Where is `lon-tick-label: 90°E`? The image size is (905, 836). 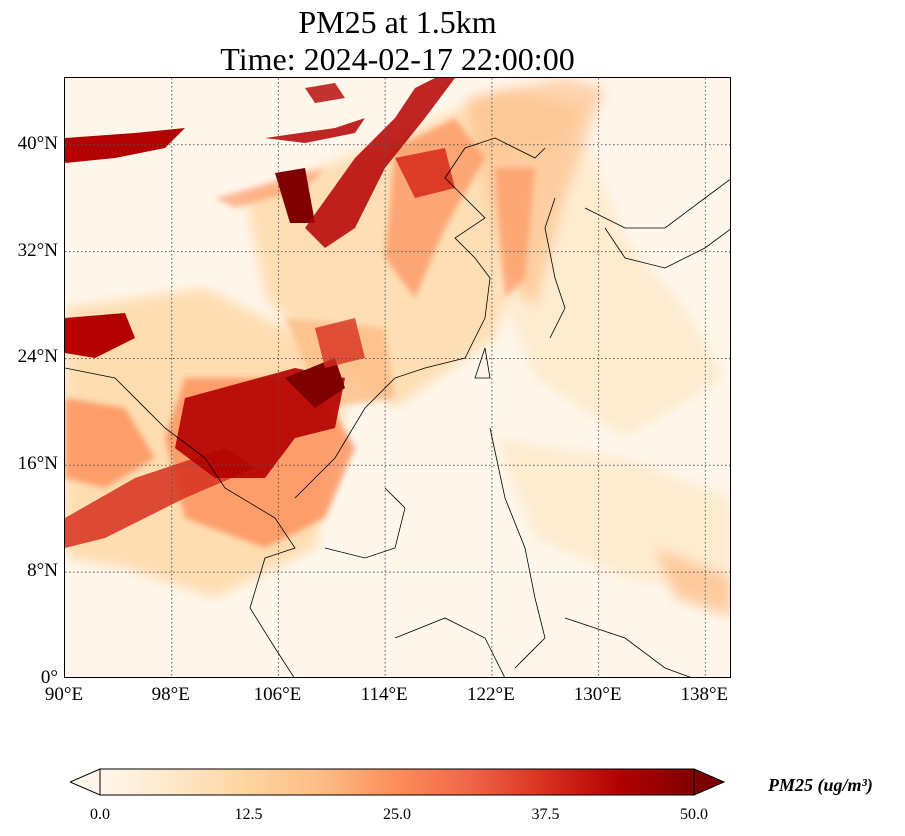
lon-tick-label: 90°E is located at coordinates (64, 694).